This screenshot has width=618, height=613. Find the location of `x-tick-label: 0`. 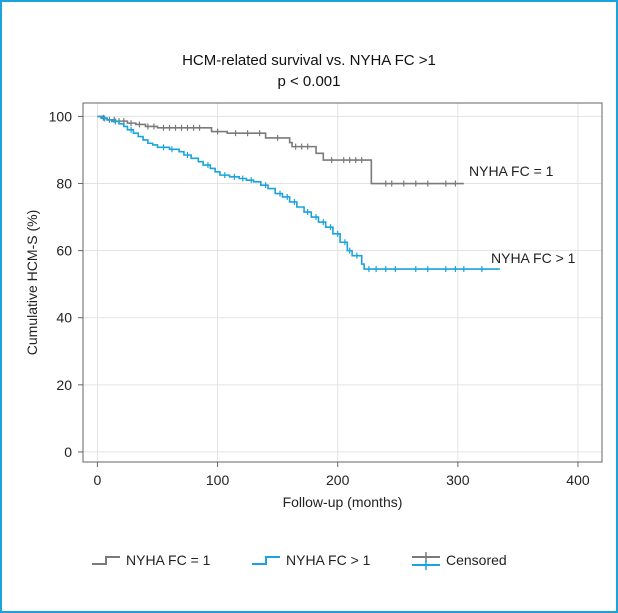

x-tick-label: 0 is located at coordinates (98, 480).